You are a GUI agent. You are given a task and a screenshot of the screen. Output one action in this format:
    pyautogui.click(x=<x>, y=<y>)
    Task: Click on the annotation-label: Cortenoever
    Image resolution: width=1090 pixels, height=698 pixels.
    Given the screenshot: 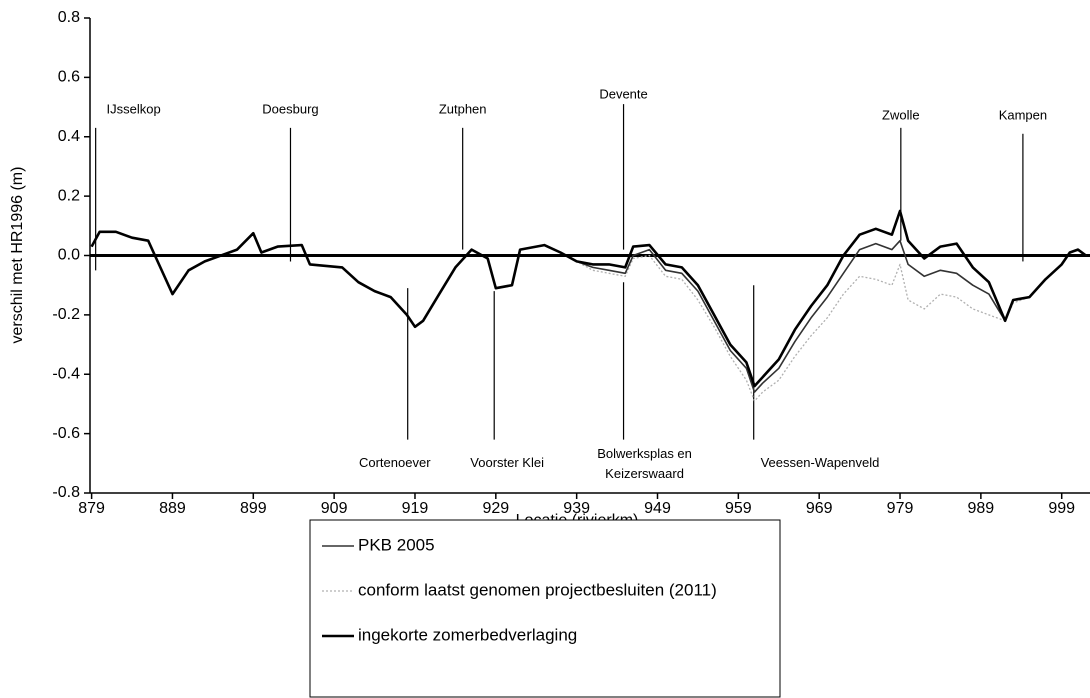 What is the action you would take?
    pyautogui.click(x=395, y=462)
    